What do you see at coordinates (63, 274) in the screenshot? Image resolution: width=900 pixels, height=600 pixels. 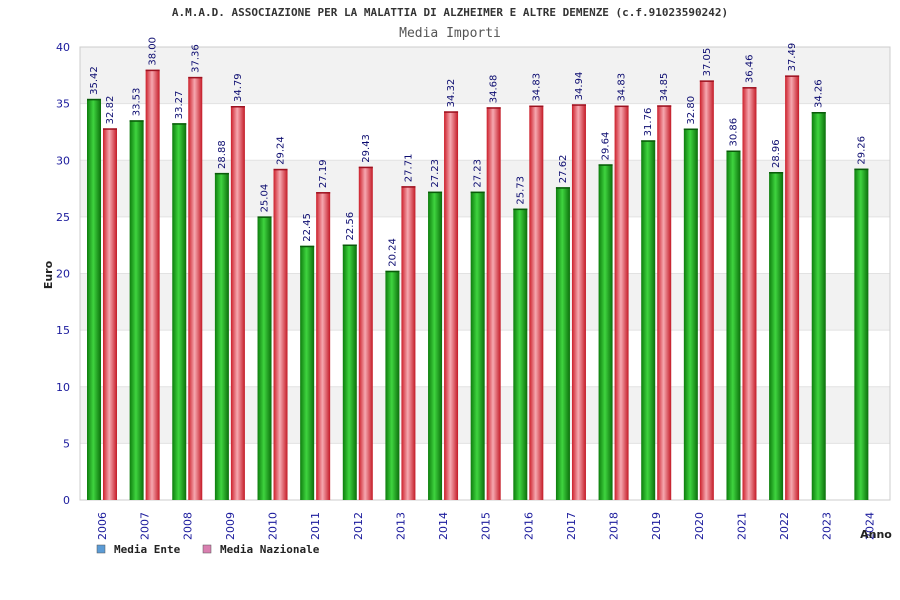 I see `y-tick-label: 20` at bounding box center [63, 274].